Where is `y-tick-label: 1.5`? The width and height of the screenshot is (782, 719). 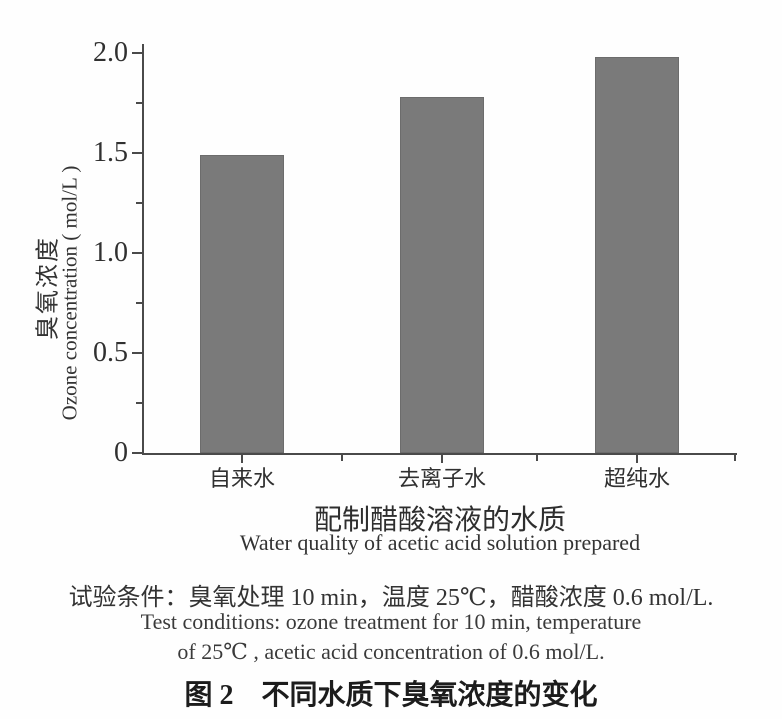 y-tick-label: 1.5 is located at coordinates (110, 152).